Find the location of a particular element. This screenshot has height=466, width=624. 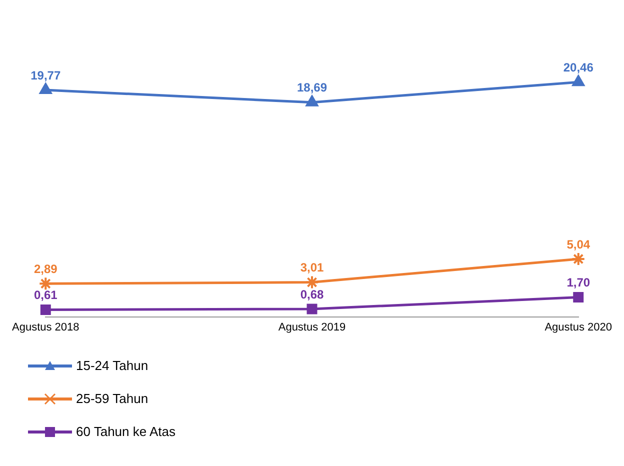

data-label: 18,69 is located at coordinates (312, 87).